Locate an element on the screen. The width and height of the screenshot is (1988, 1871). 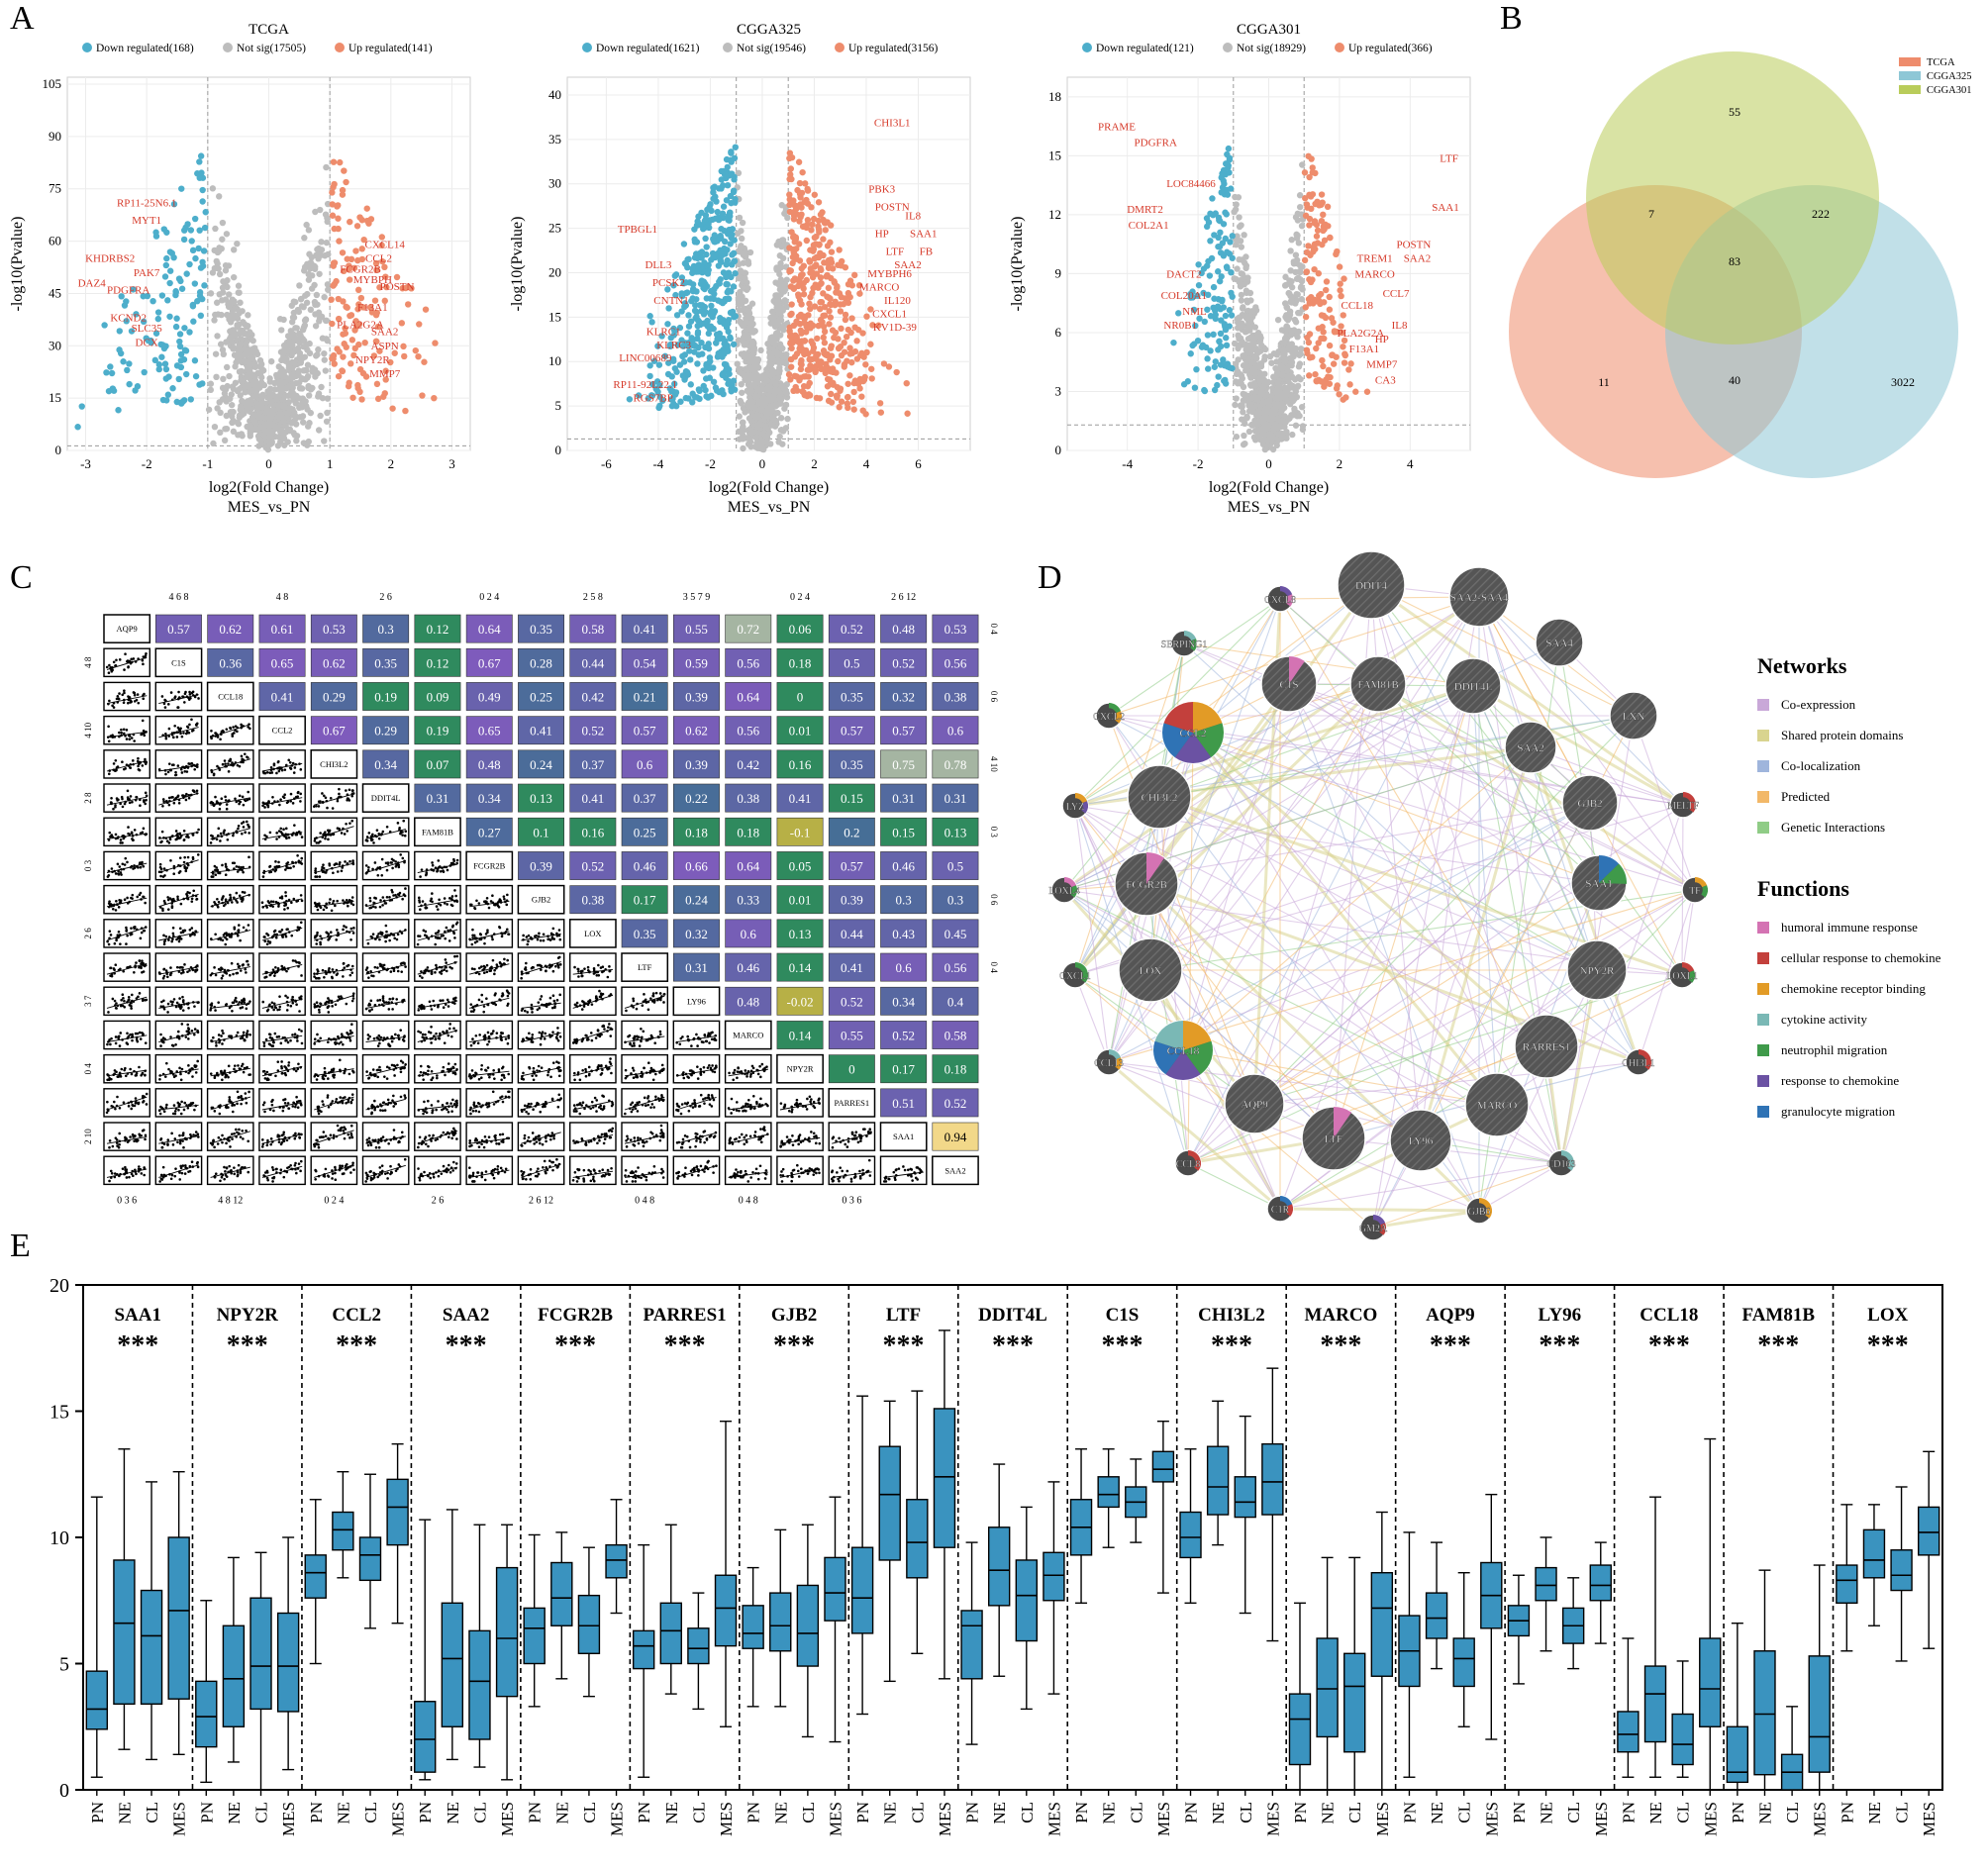
diag-gene-label: SAA1 is located at coordinates (903, 1136).